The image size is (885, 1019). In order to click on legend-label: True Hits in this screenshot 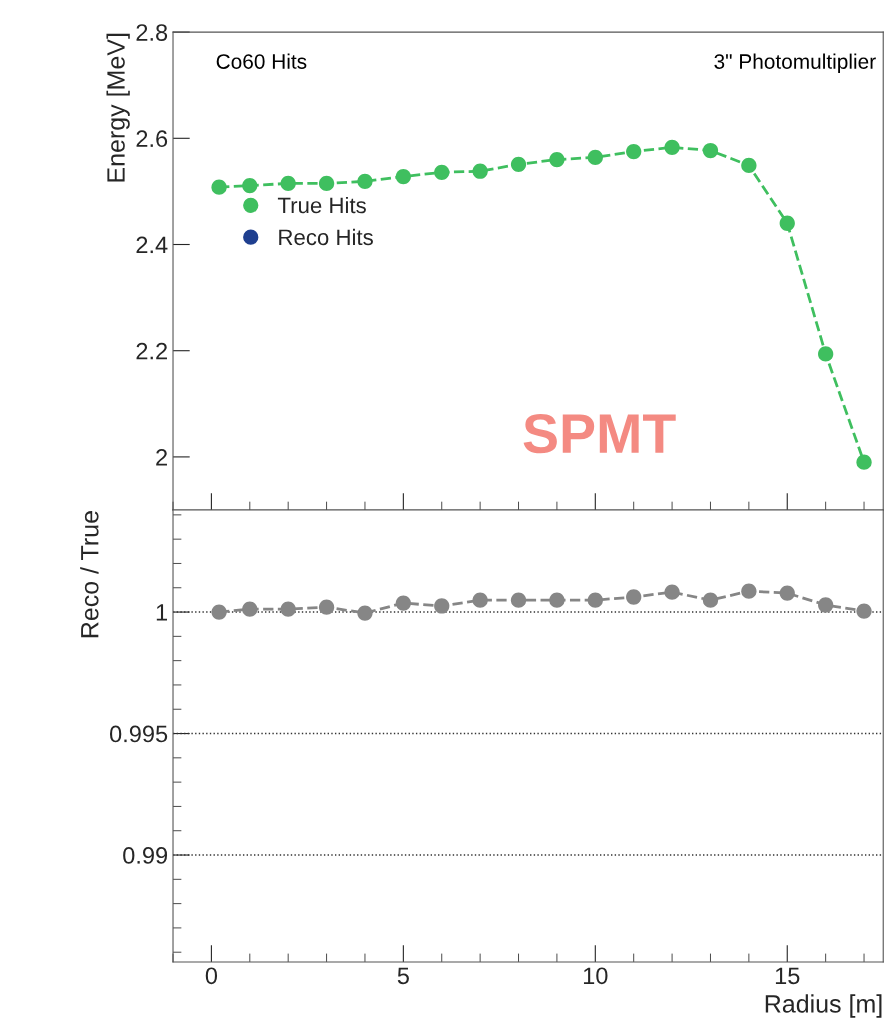, I will do `click(321, 205)`.